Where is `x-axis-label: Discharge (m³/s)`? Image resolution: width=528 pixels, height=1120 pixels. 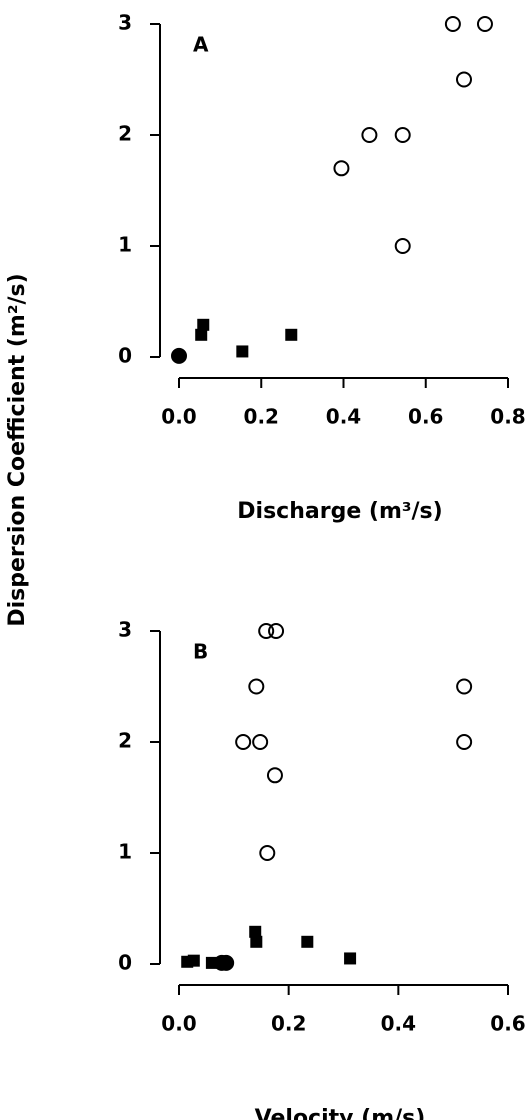
x-axis-label: Discharge (m³/s) is located at coordinates (339, 511).